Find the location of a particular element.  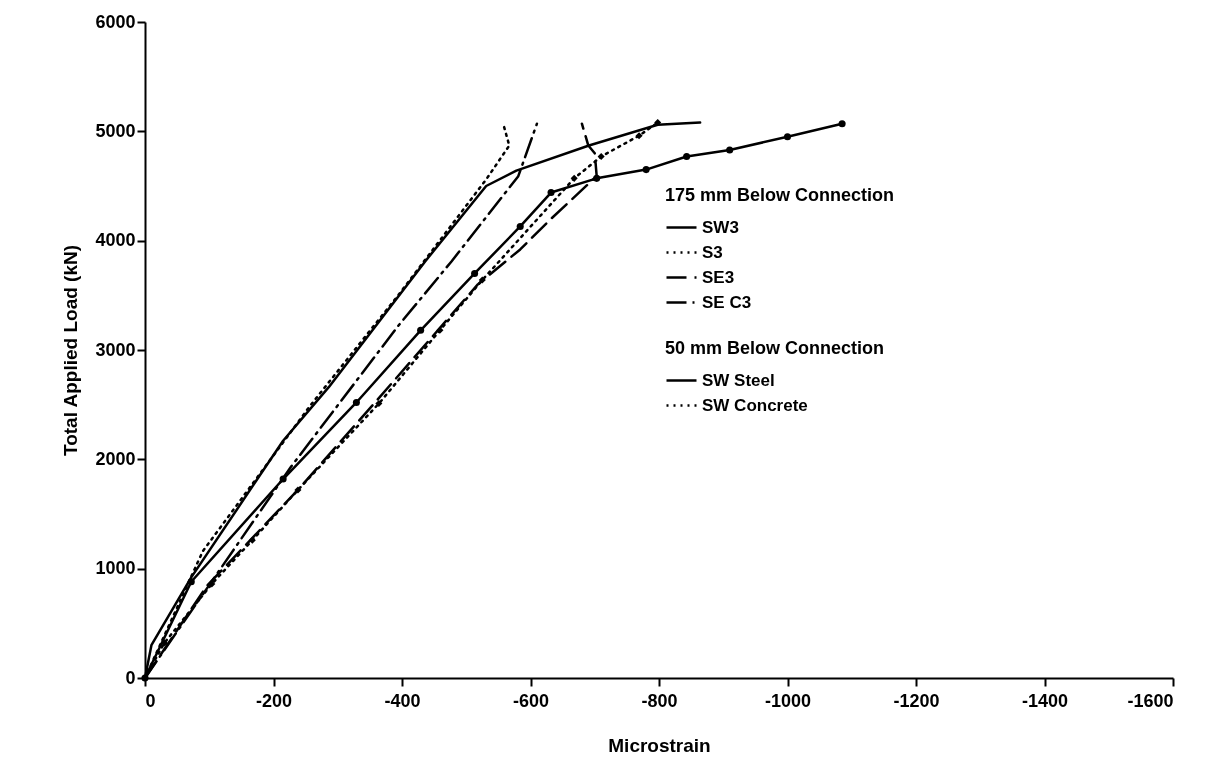

x-tick-label: -1400 is located at coordinates (1045, 700).